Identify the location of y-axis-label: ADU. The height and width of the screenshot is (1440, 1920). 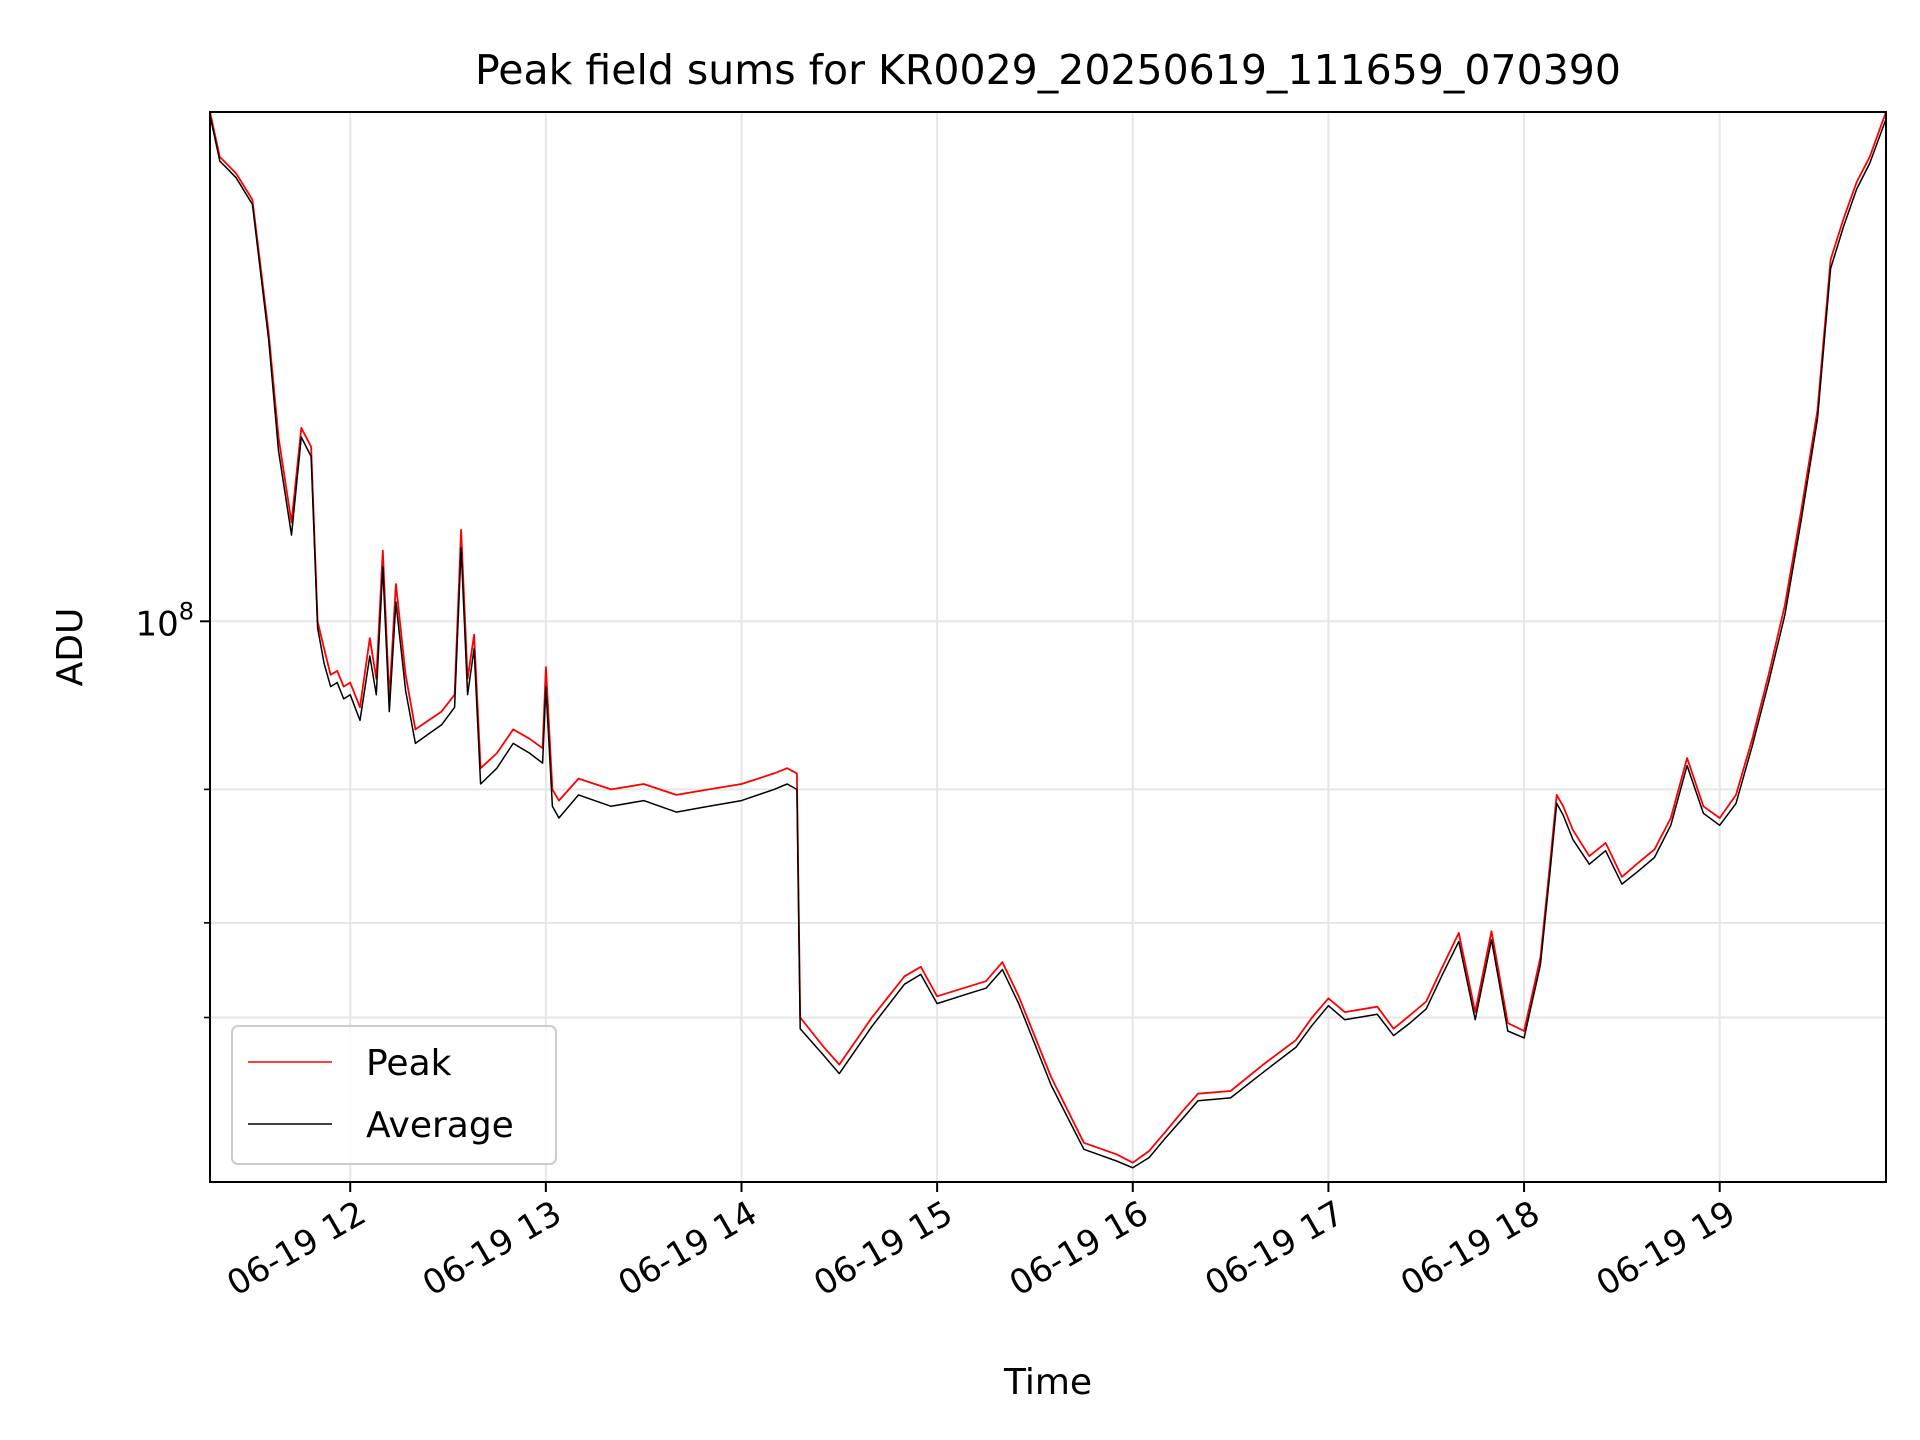
(70, 647).